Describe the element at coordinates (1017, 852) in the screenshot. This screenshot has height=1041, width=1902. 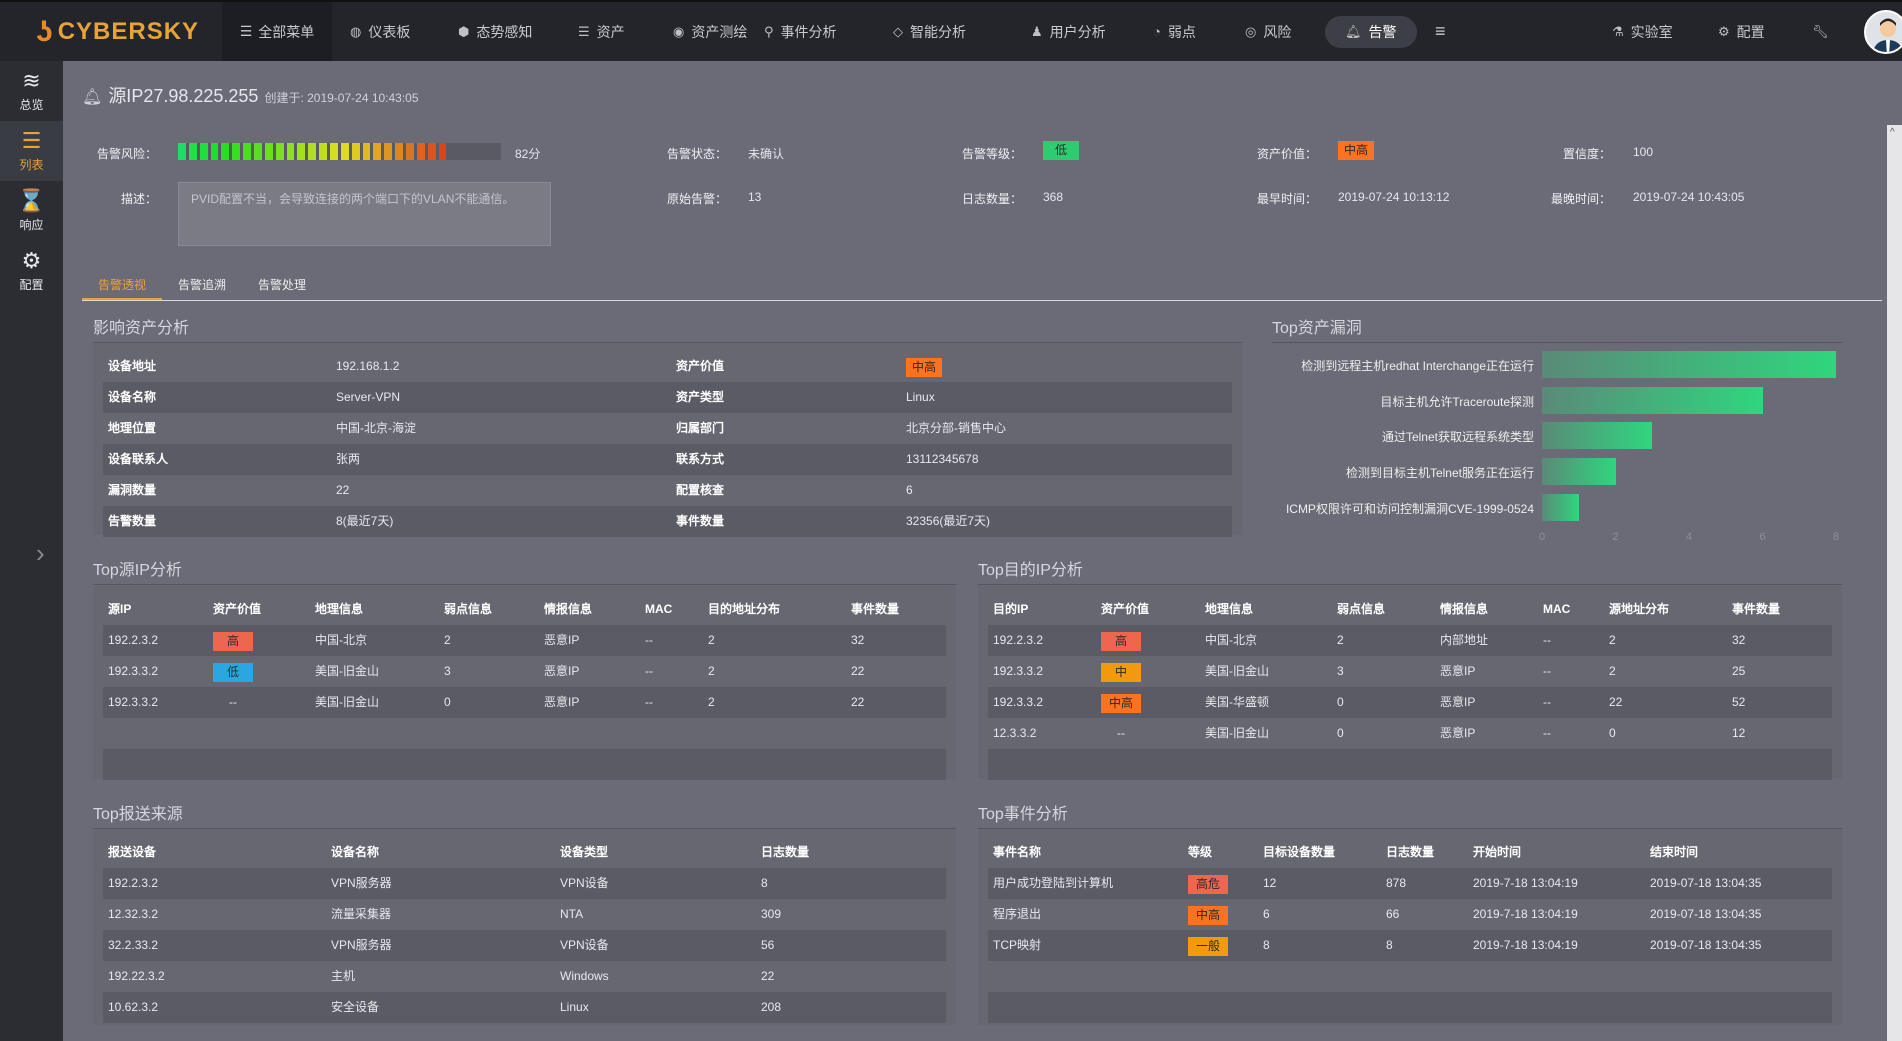
I see `column-header: 事件名称` at that location.